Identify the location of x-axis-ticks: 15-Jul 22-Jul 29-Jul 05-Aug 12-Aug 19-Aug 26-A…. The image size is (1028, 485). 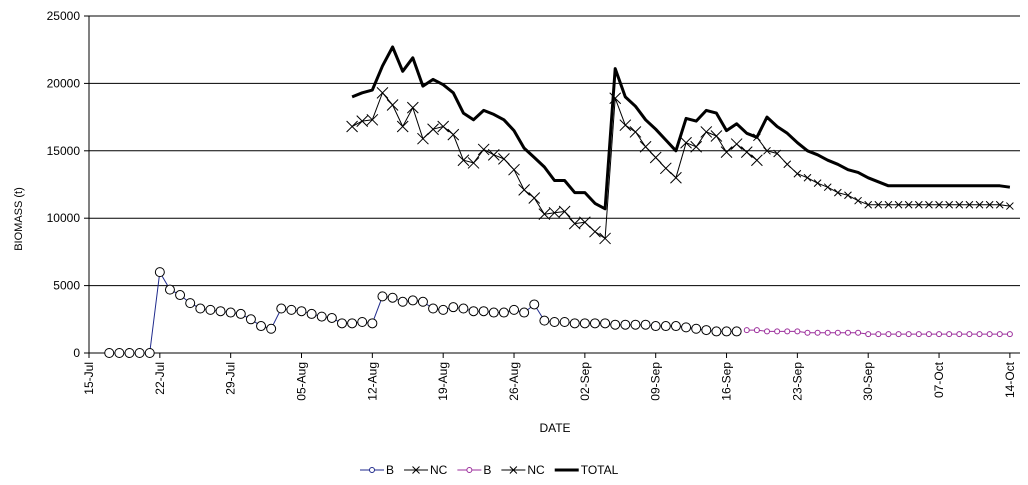
(549, 377).